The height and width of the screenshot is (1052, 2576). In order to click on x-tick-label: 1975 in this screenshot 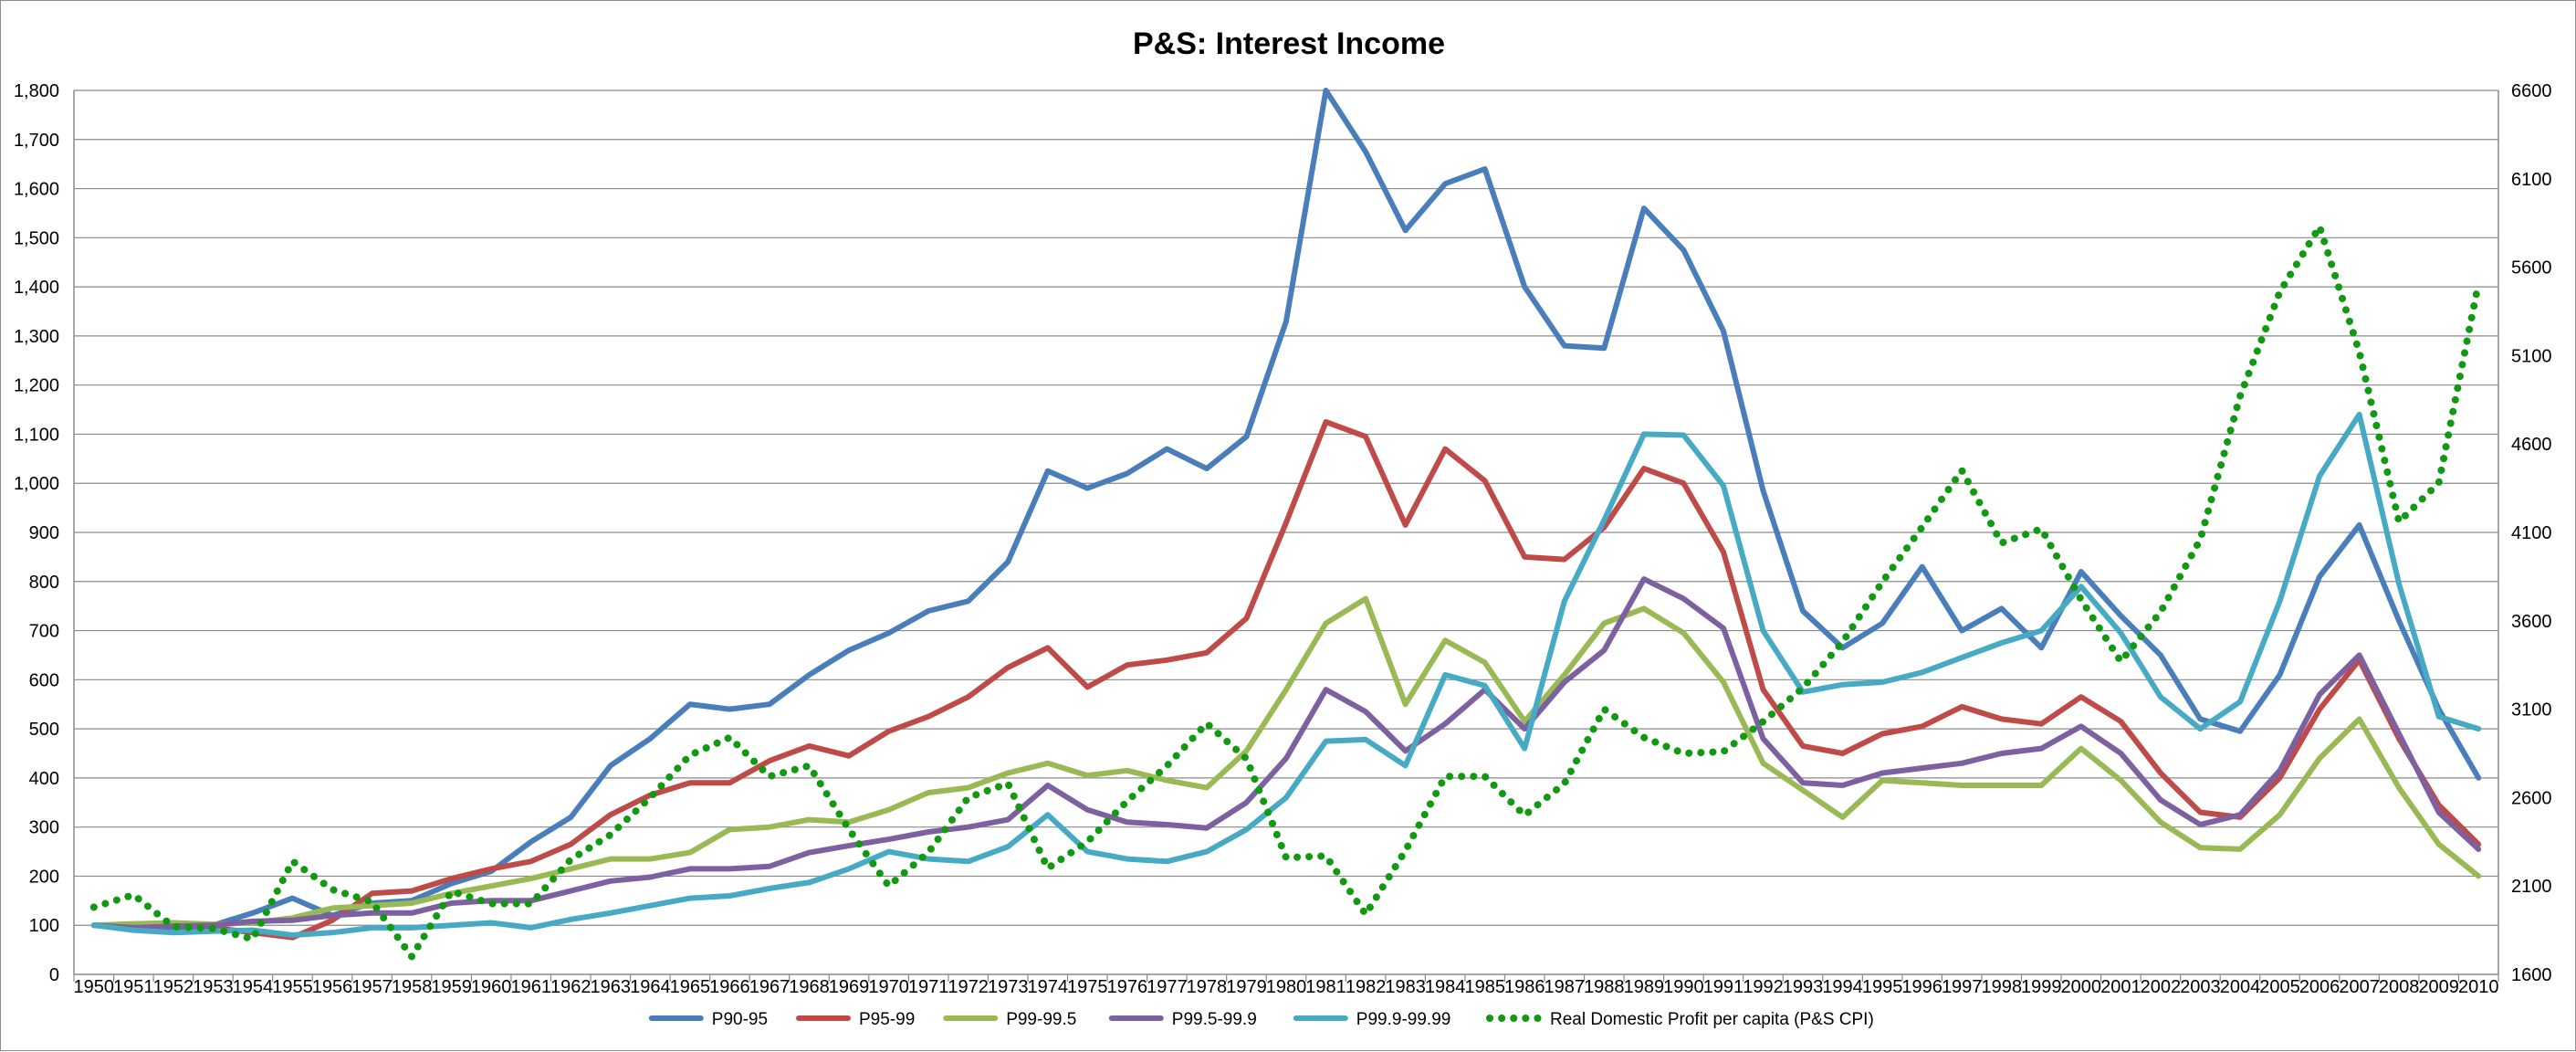, I will do `click(1087, 987)`.